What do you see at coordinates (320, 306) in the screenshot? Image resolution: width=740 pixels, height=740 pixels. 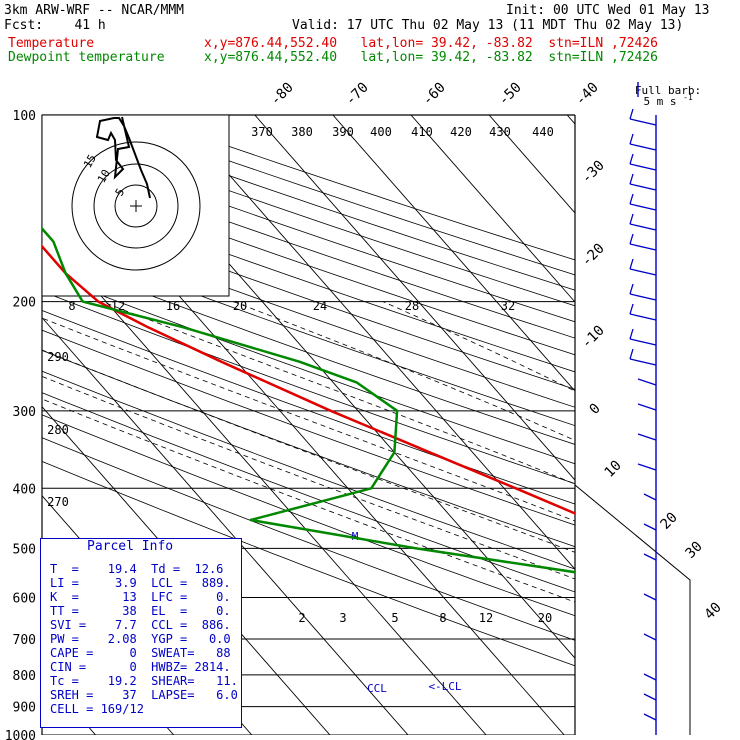 I see `wind-speed-label: 24` at bounding box center [320, 306].